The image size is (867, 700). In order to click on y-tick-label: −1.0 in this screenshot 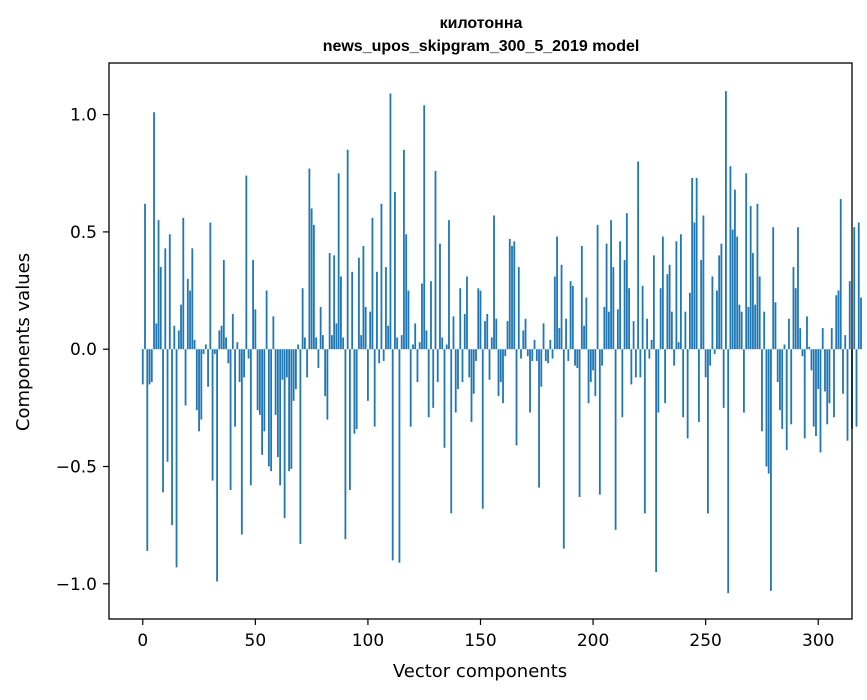, I will do `click(76, 585)`.